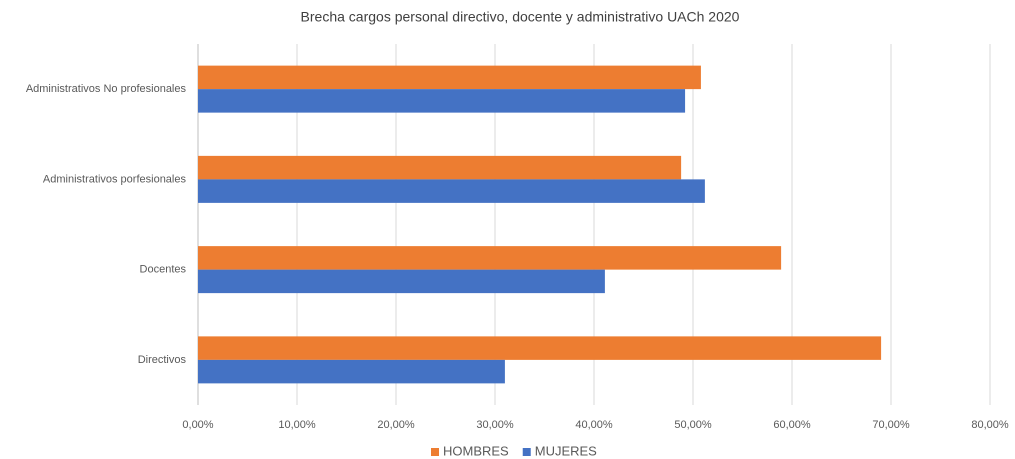 The image size is (1015, 459). I want to click on legend-label: MUJERES, so click(566, 450).